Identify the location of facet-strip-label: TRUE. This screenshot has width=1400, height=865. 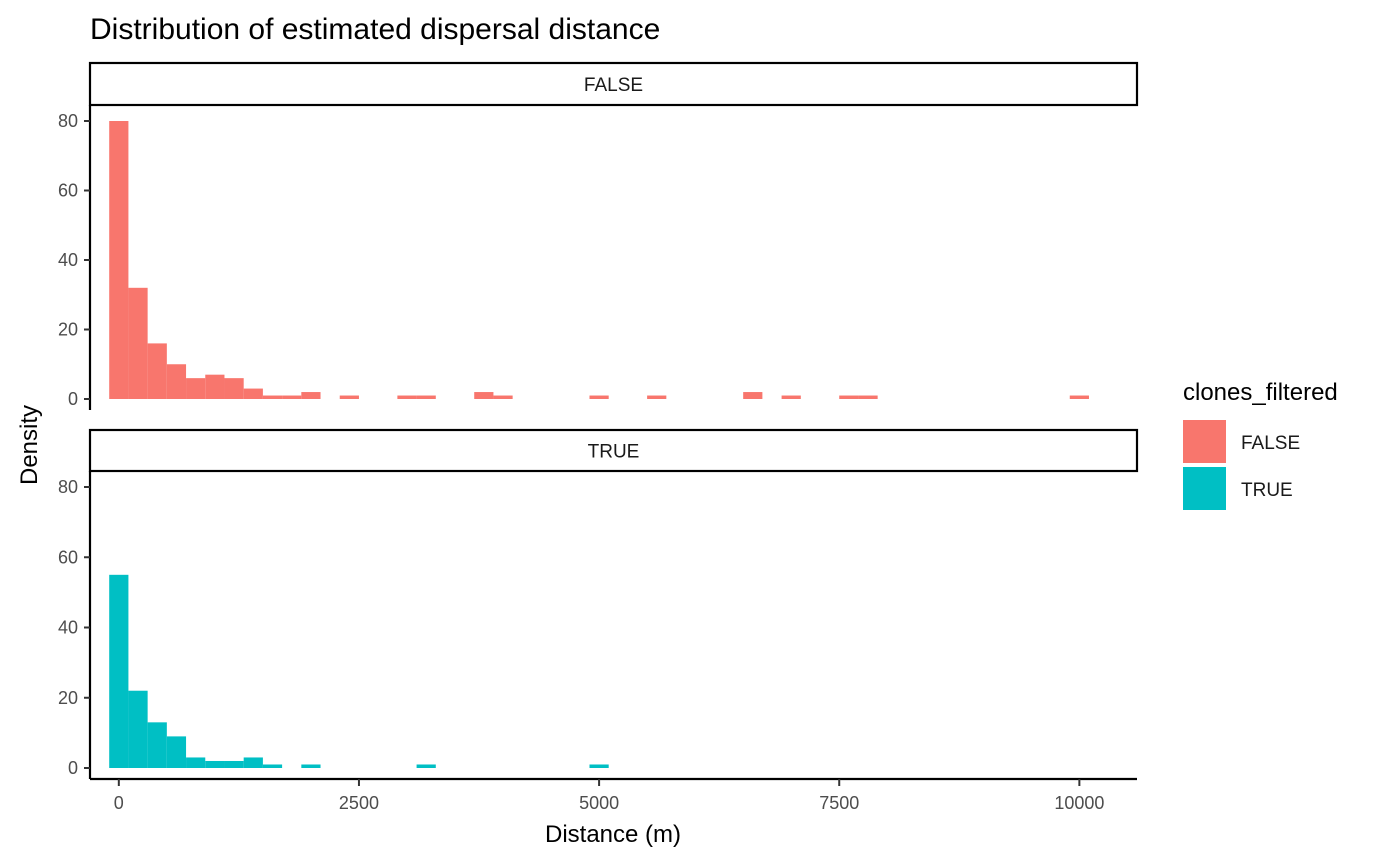
(614, 452).